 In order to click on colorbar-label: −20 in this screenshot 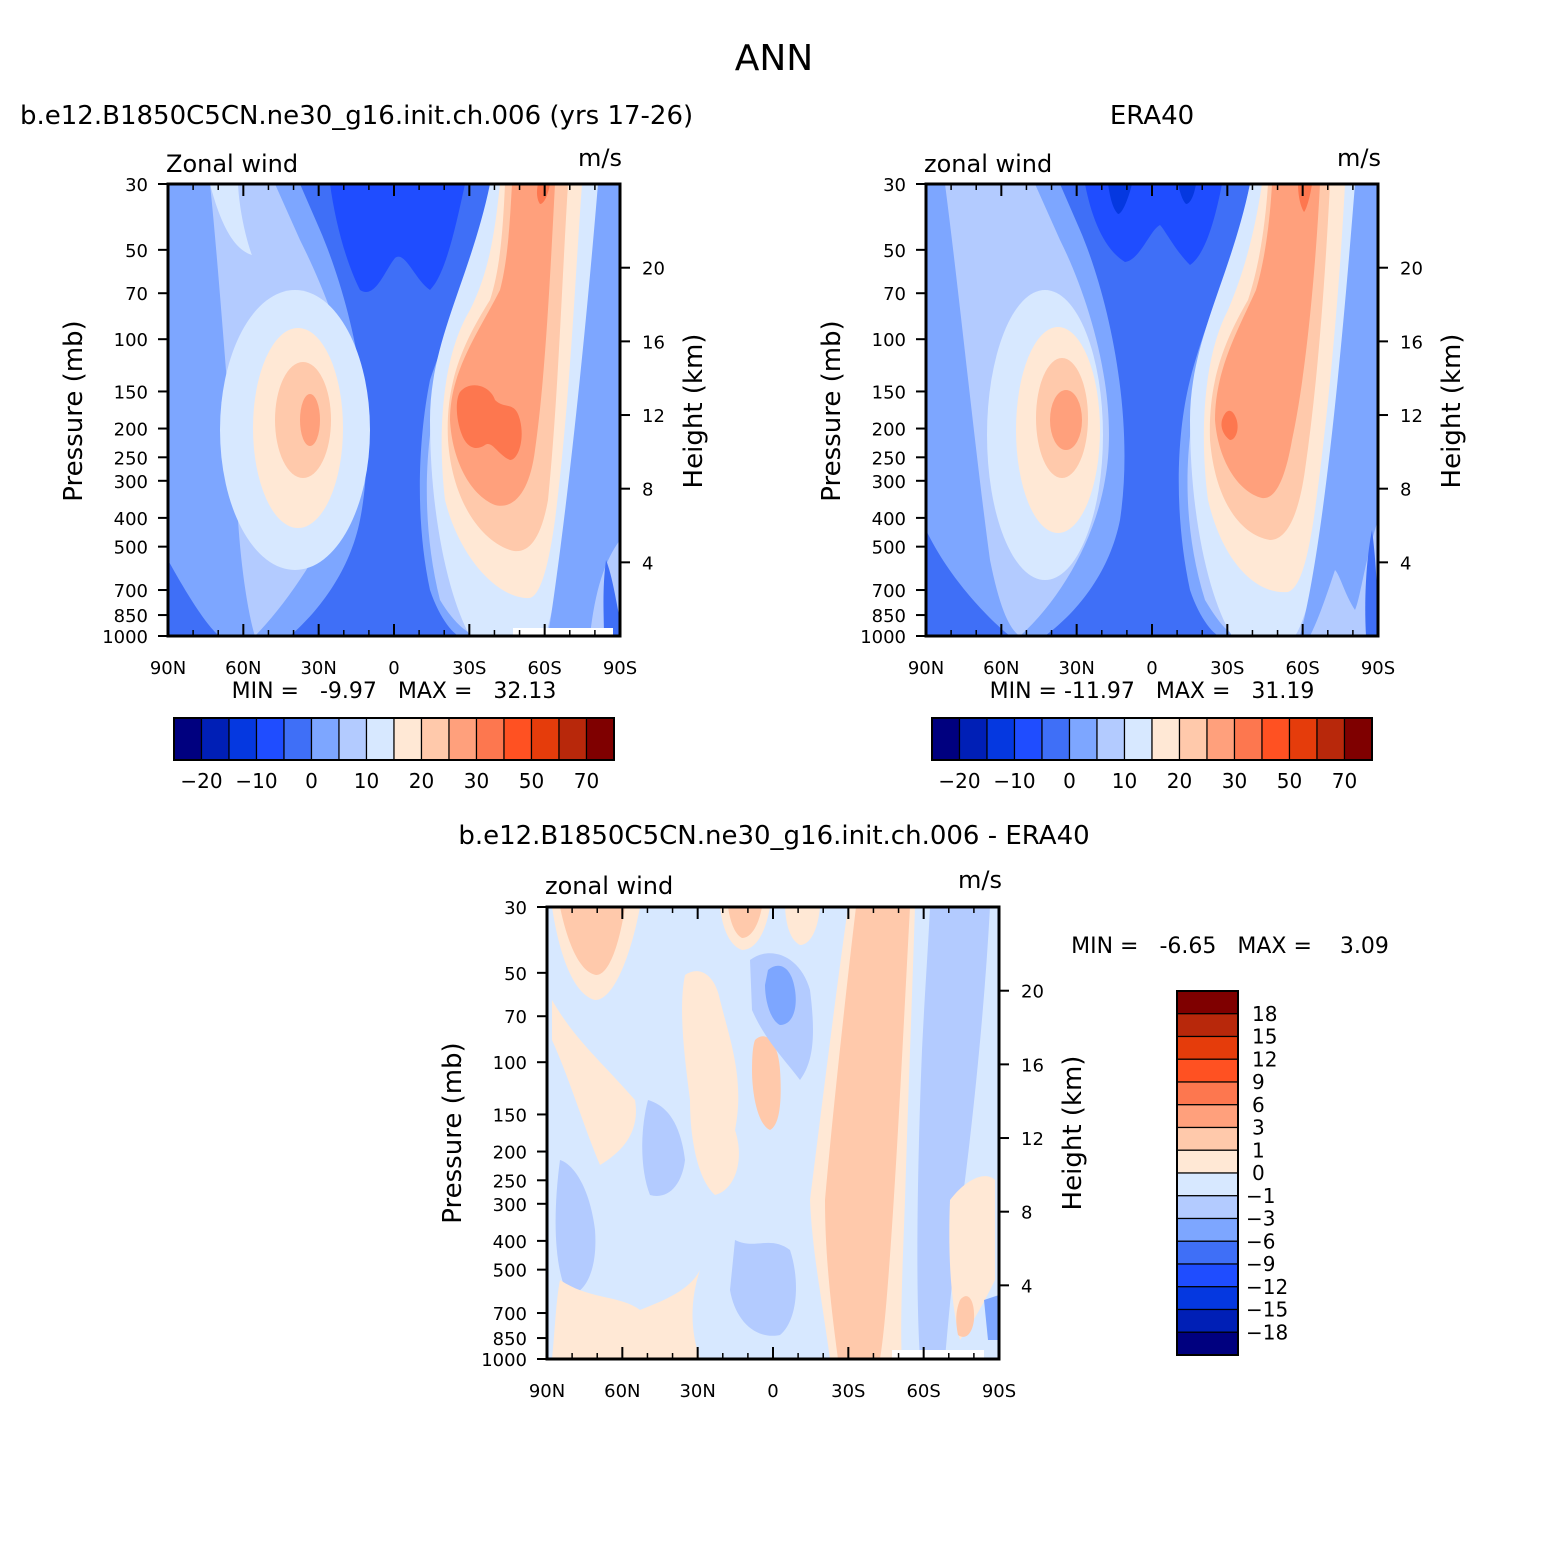, I will do `click(201, 781)`.